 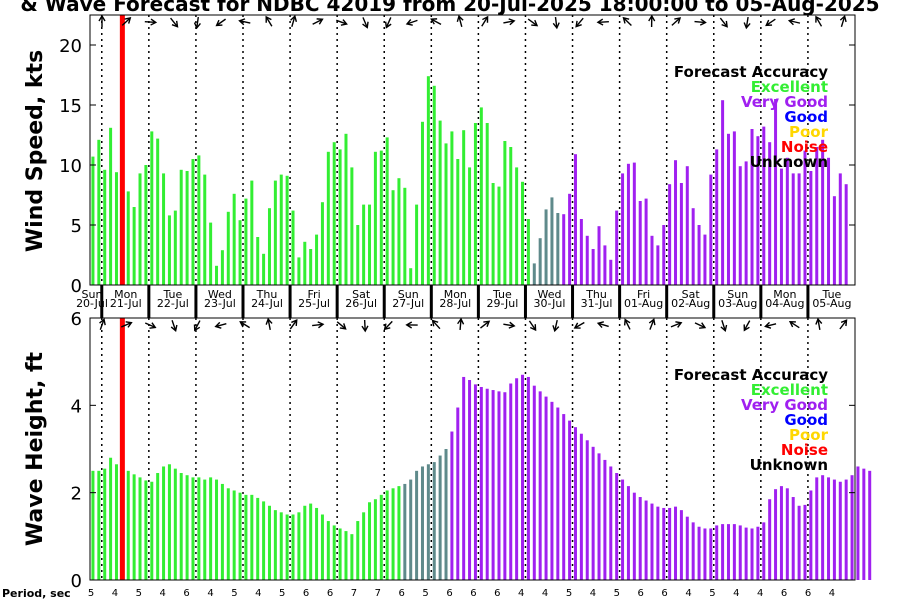 I want to click on wind-ytick-label: 0, so click(x=76, y=286).